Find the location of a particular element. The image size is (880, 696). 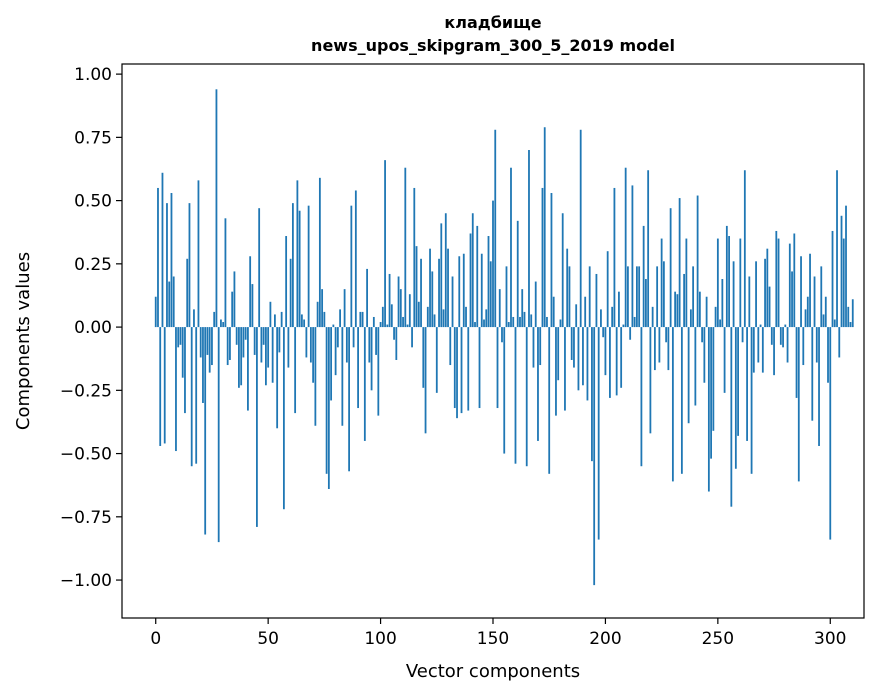

x-tick-label: 200 is located at coordinates (605, 639).